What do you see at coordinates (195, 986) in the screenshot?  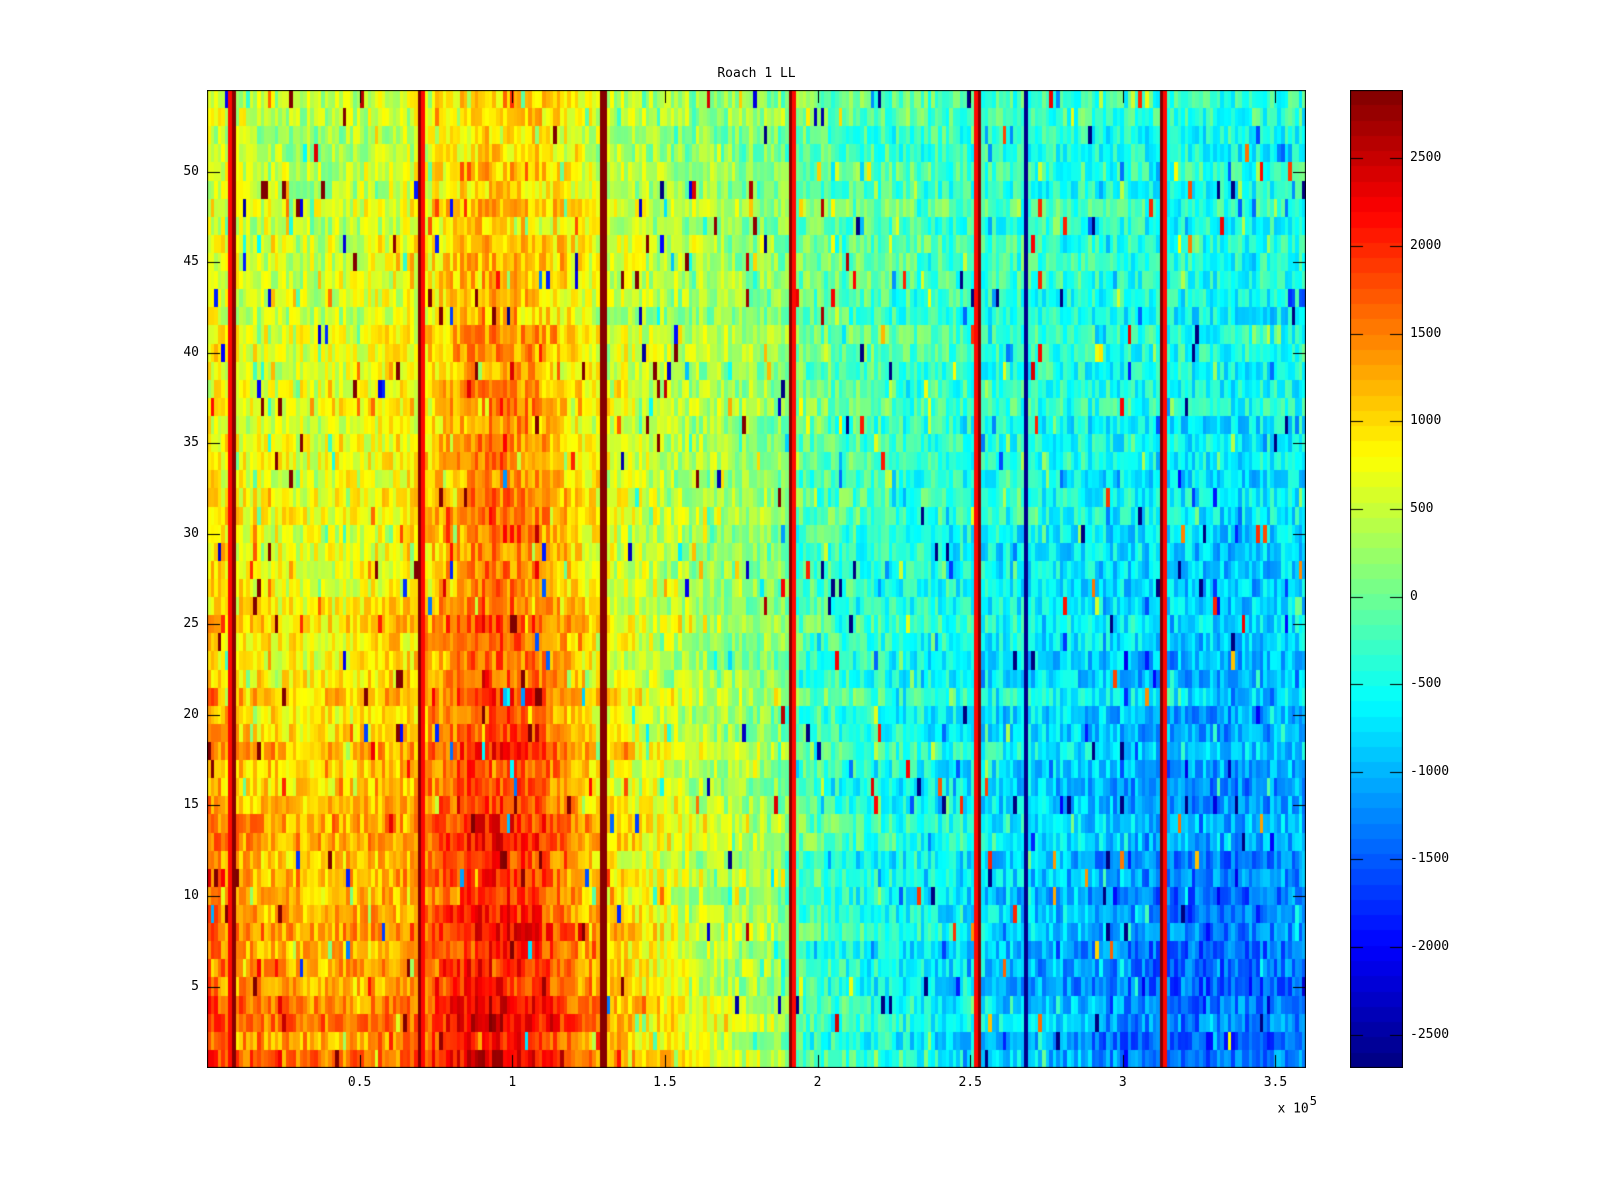 I see `y-tick-label: 5` at bounding box center [195, 986].